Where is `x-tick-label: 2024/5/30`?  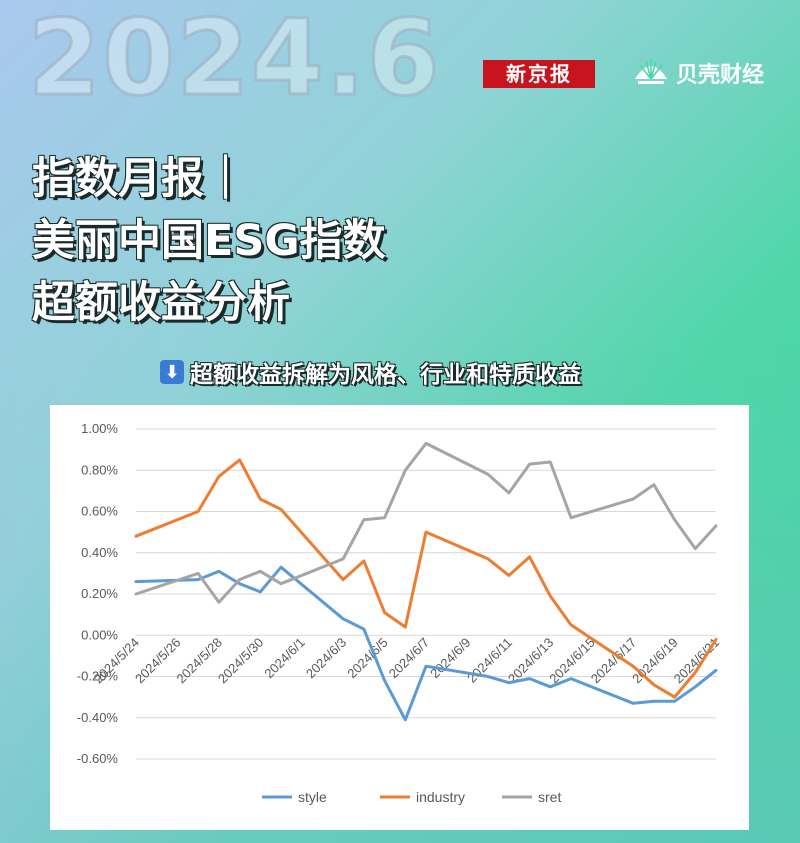 x-tick-label: 2024/5/30 is located at coordinates (241, 661).